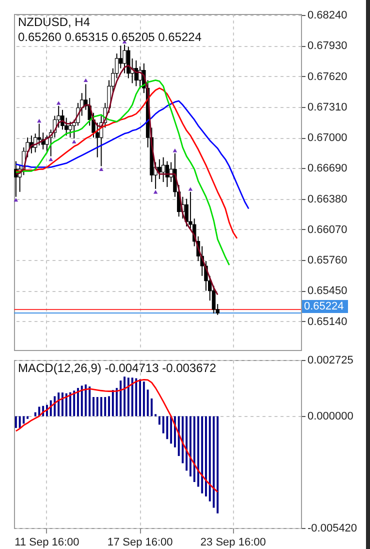  Describe the element at coordinates (140, 542) in the screenshot. I see `x-tick-label: 17 Sep 16:00` at that location.